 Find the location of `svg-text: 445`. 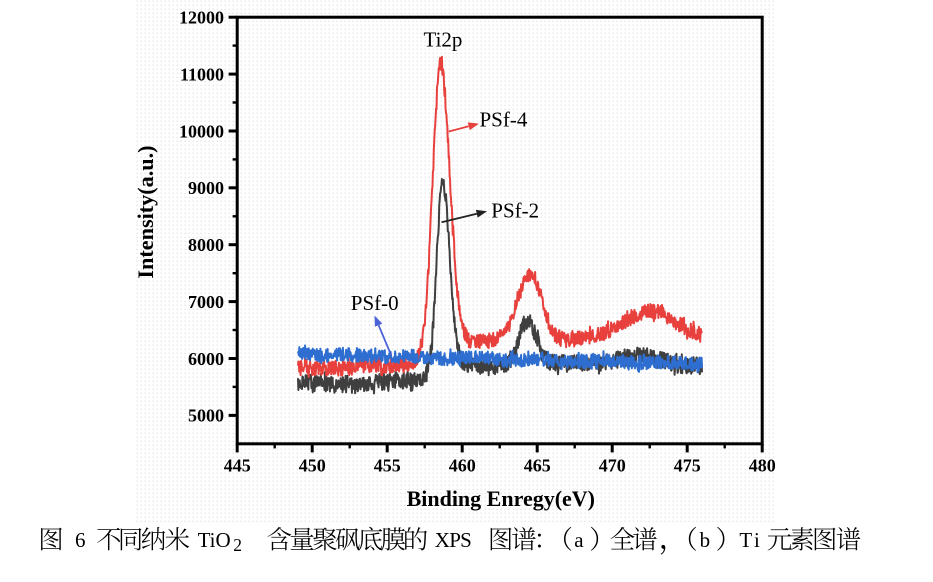

svg-text: 445 is located at coordinates (237, 465).